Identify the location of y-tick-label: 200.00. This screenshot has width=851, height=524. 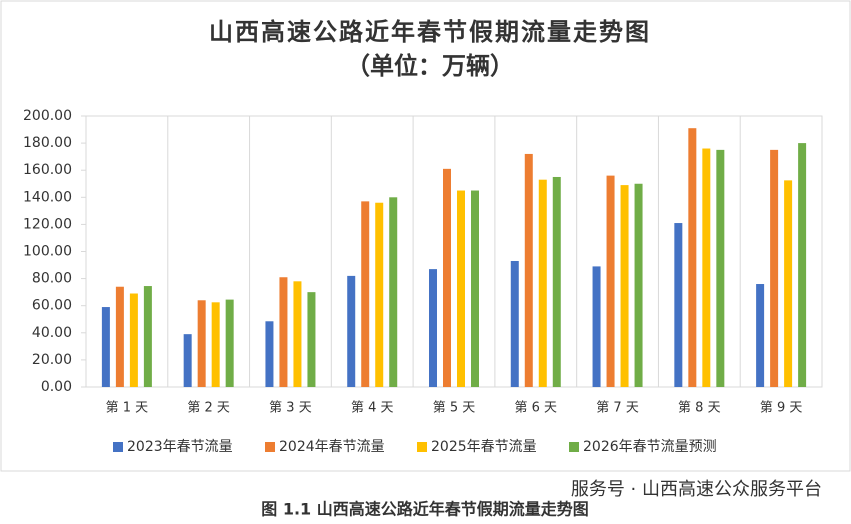
(47, 116).